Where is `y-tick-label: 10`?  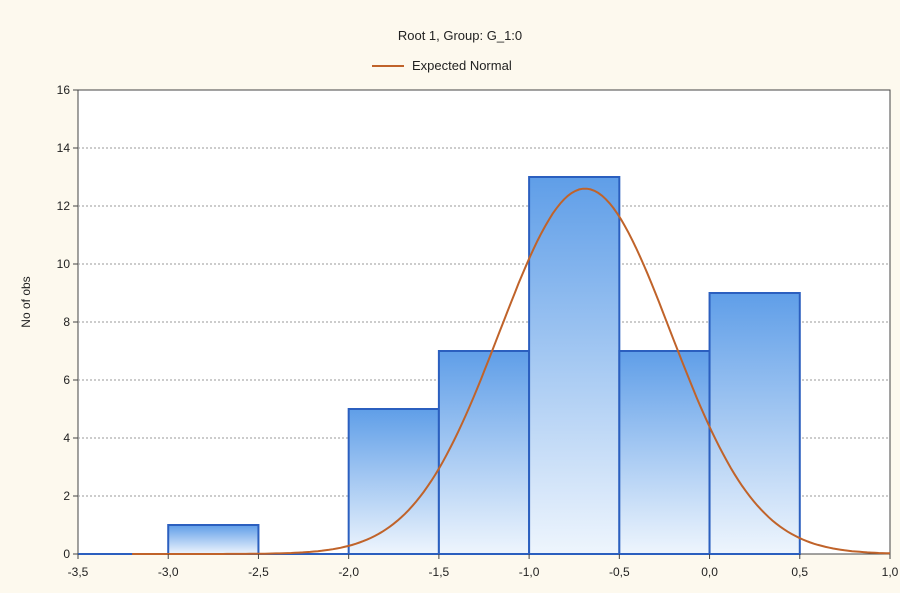 y-tick-label: 10 is located at coordinates (64, 264).